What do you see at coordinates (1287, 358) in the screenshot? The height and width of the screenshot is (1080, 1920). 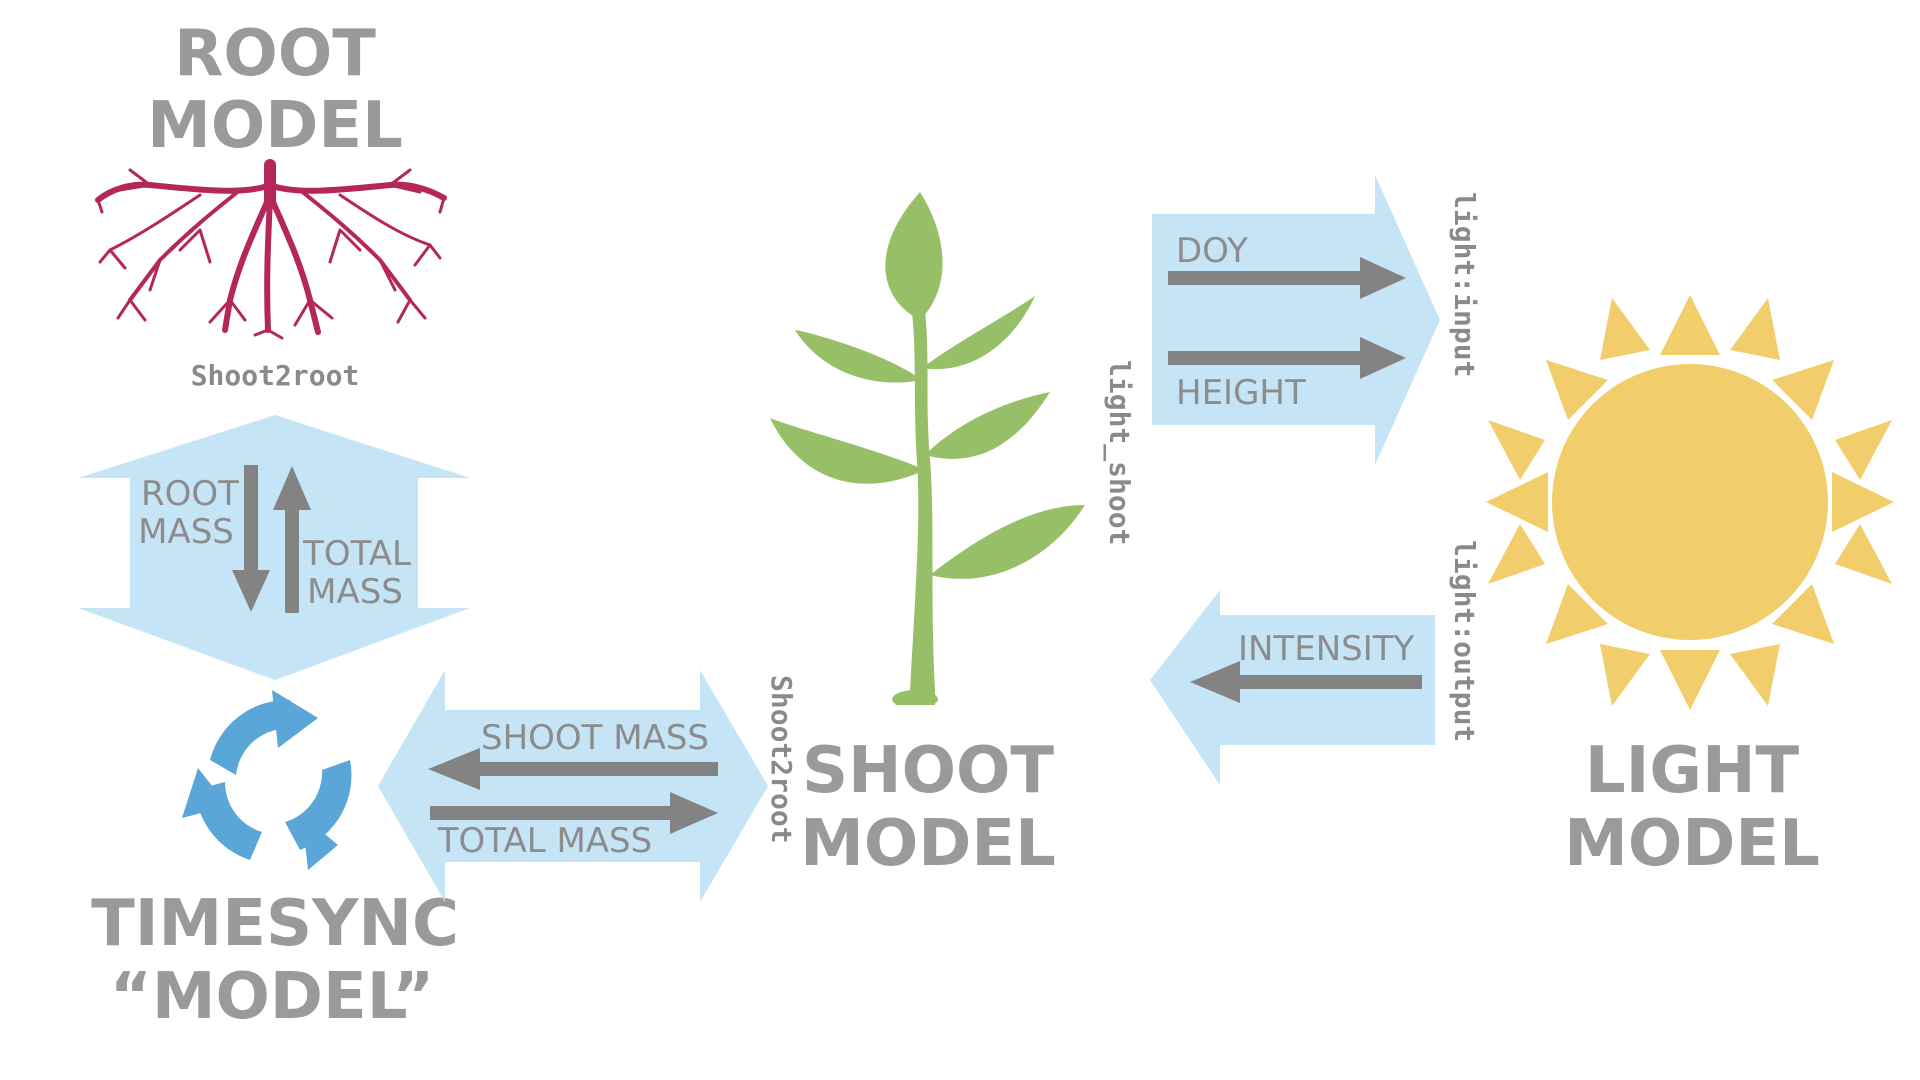 I see `height-right-arrow` at bounding box center [1287, 358].